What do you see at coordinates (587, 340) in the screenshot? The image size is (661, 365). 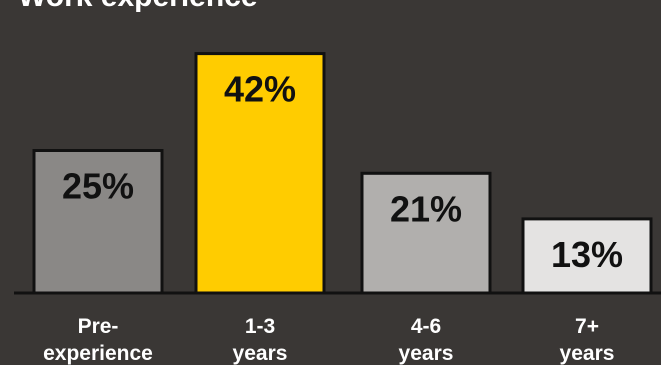 I see `category-label-7-plus-years: 7+ years` at bounding box center [587, 340].